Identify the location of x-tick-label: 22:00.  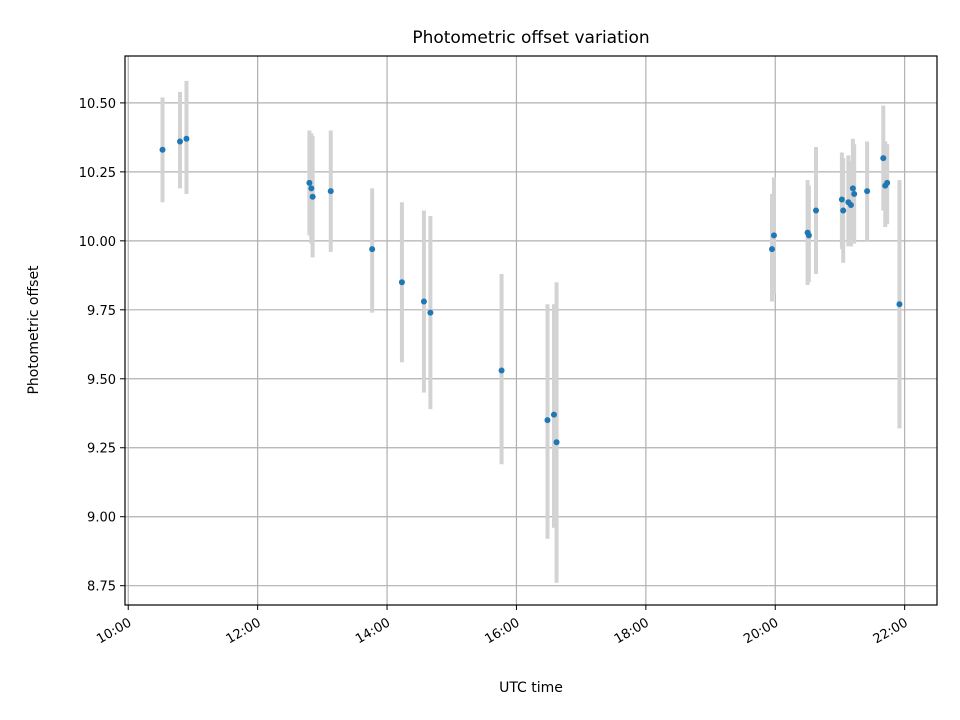
(891, 631).